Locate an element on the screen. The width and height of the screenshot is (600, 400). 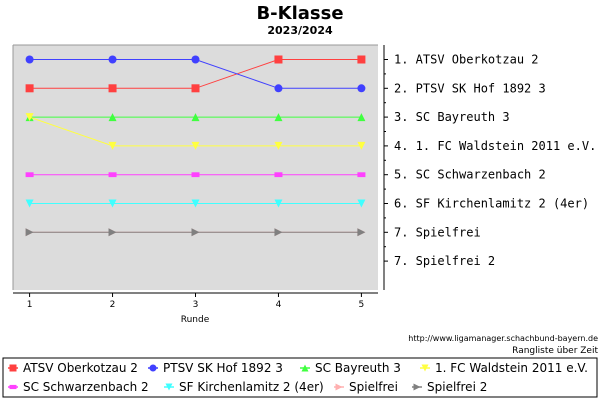
rank-label: 7. Spielfrei is located at coordinates (437, 232).